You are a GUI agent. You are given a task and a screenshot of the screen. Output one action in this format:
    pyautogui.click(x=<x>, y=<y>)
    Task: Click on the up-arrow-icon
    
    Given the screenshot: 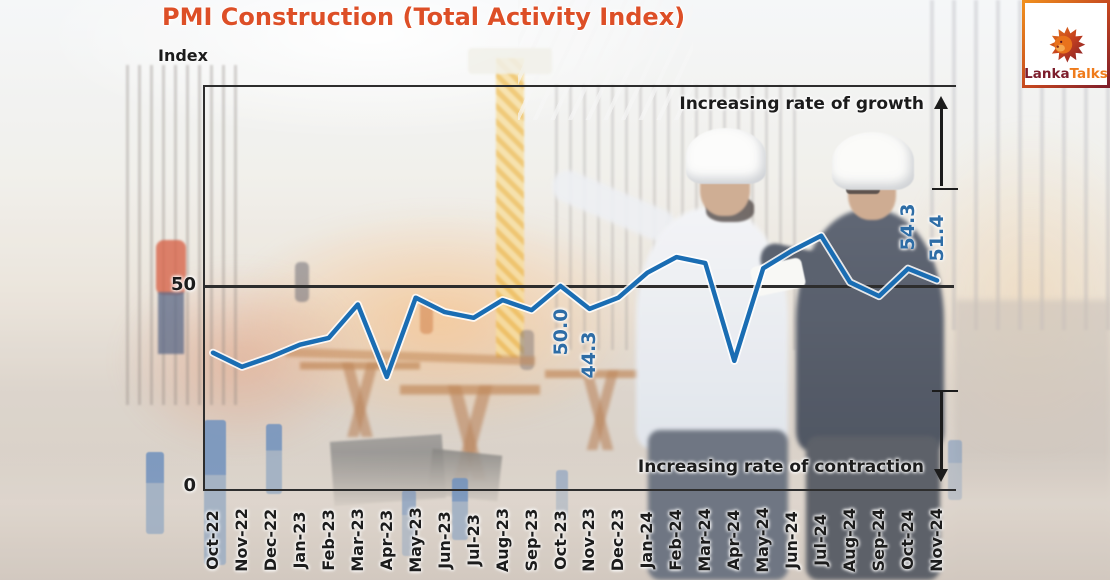 What is the action you would take?
    pyautogui.click(x=945, y=143)
    